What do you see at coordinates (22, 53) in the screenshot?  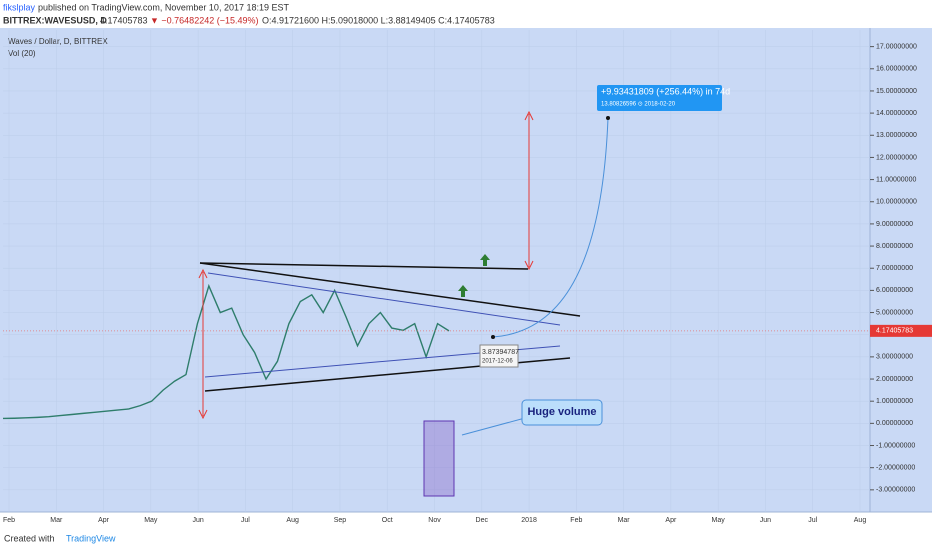 I see `subtitle: Vol (20)` at bounding box center [22, 53].